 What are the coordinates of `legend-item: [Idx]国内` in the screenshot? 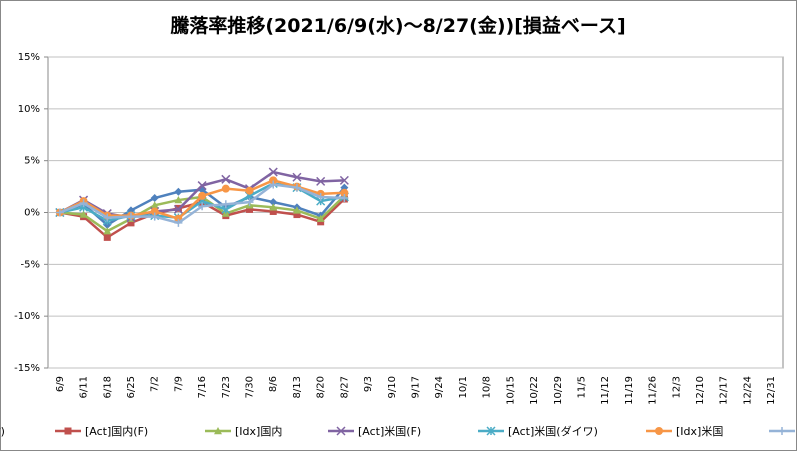 It's located at (243, 431).